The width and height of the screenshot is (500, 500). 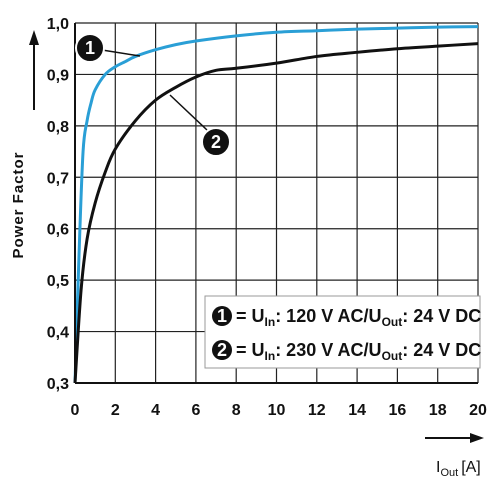 I want to click on x-tick-label-4: 4, so click(x=155, y=410).